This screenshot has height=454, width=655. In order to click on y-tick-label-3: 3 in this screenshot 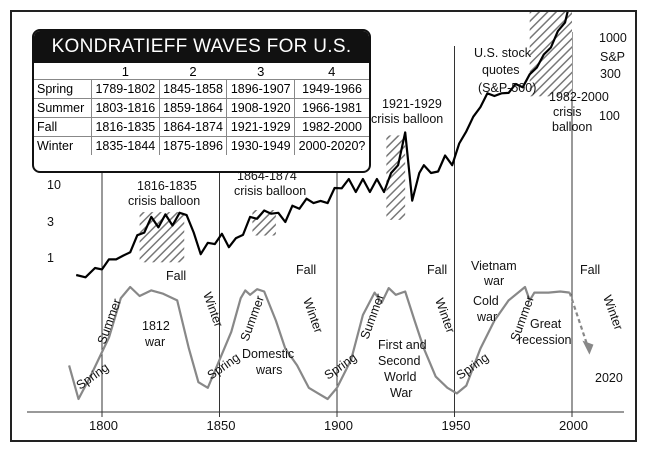, I will do `click(50, 222)`.